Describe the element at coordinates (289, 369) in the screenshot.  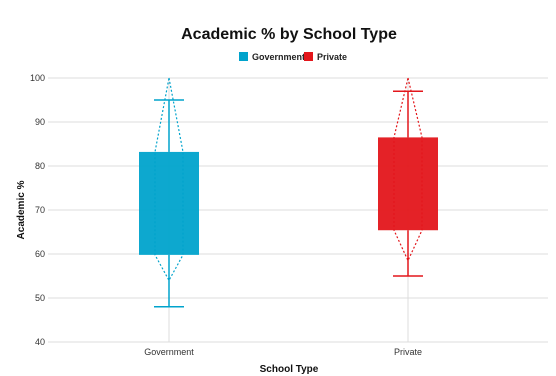
I see `x-axis-label: School Type` at that location.